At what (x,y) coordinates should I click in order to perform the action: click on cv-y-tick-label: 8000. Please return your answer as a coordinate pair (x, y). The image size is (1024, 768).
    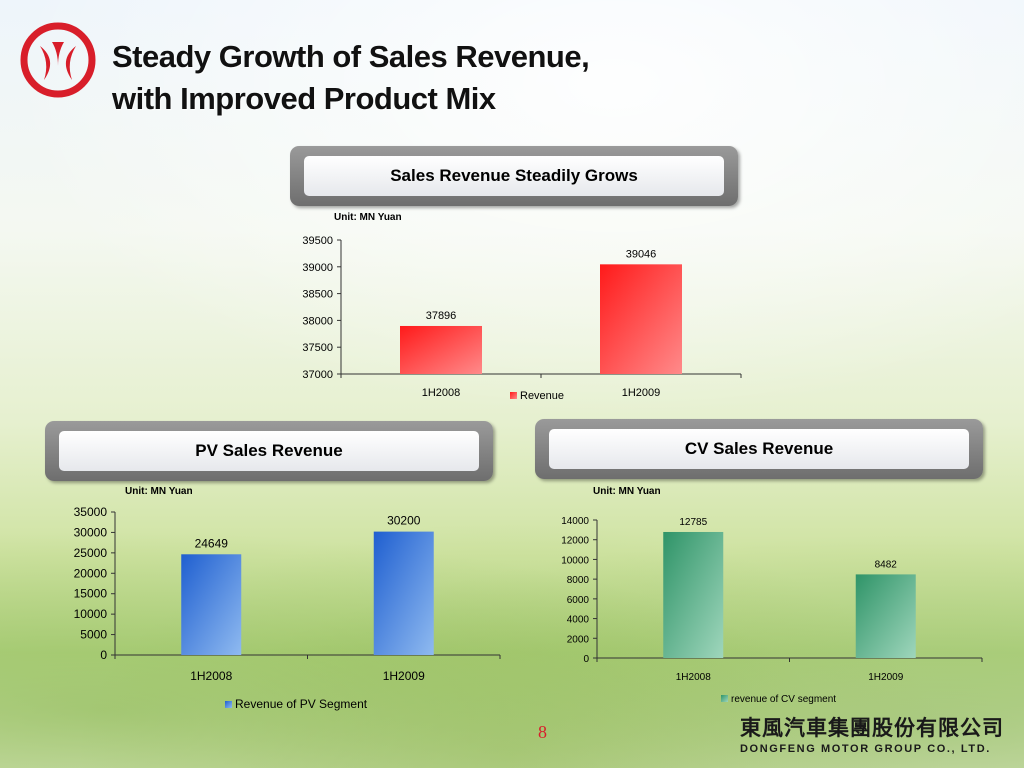
    Looking at the image, I should click on (578, 580).